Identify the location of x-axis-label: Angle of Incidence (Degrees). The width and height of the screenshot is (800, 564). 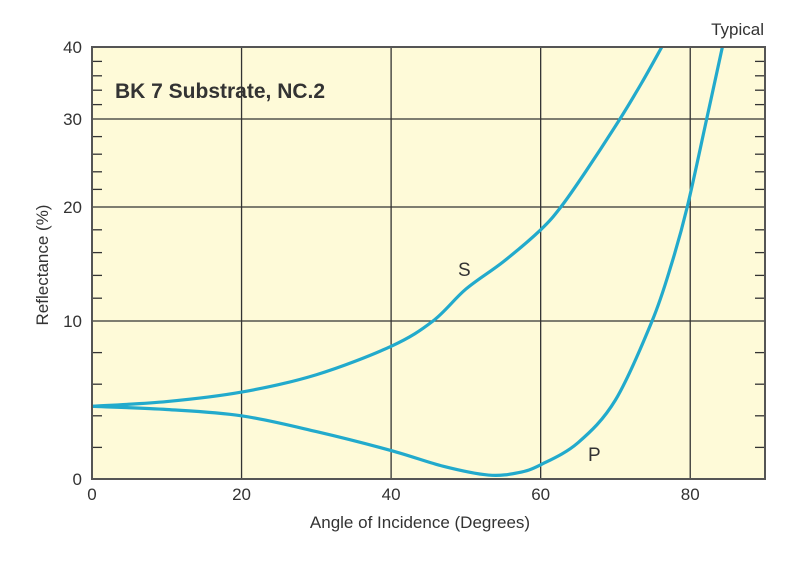
(420, 522).